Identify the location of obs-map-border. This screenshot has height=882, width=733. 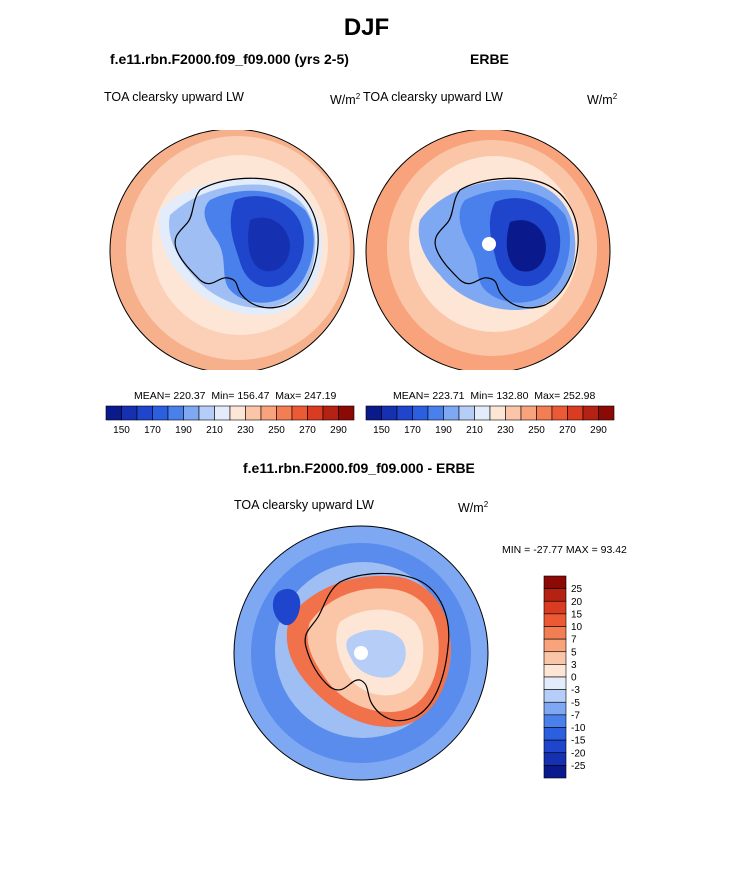
(488, 250).